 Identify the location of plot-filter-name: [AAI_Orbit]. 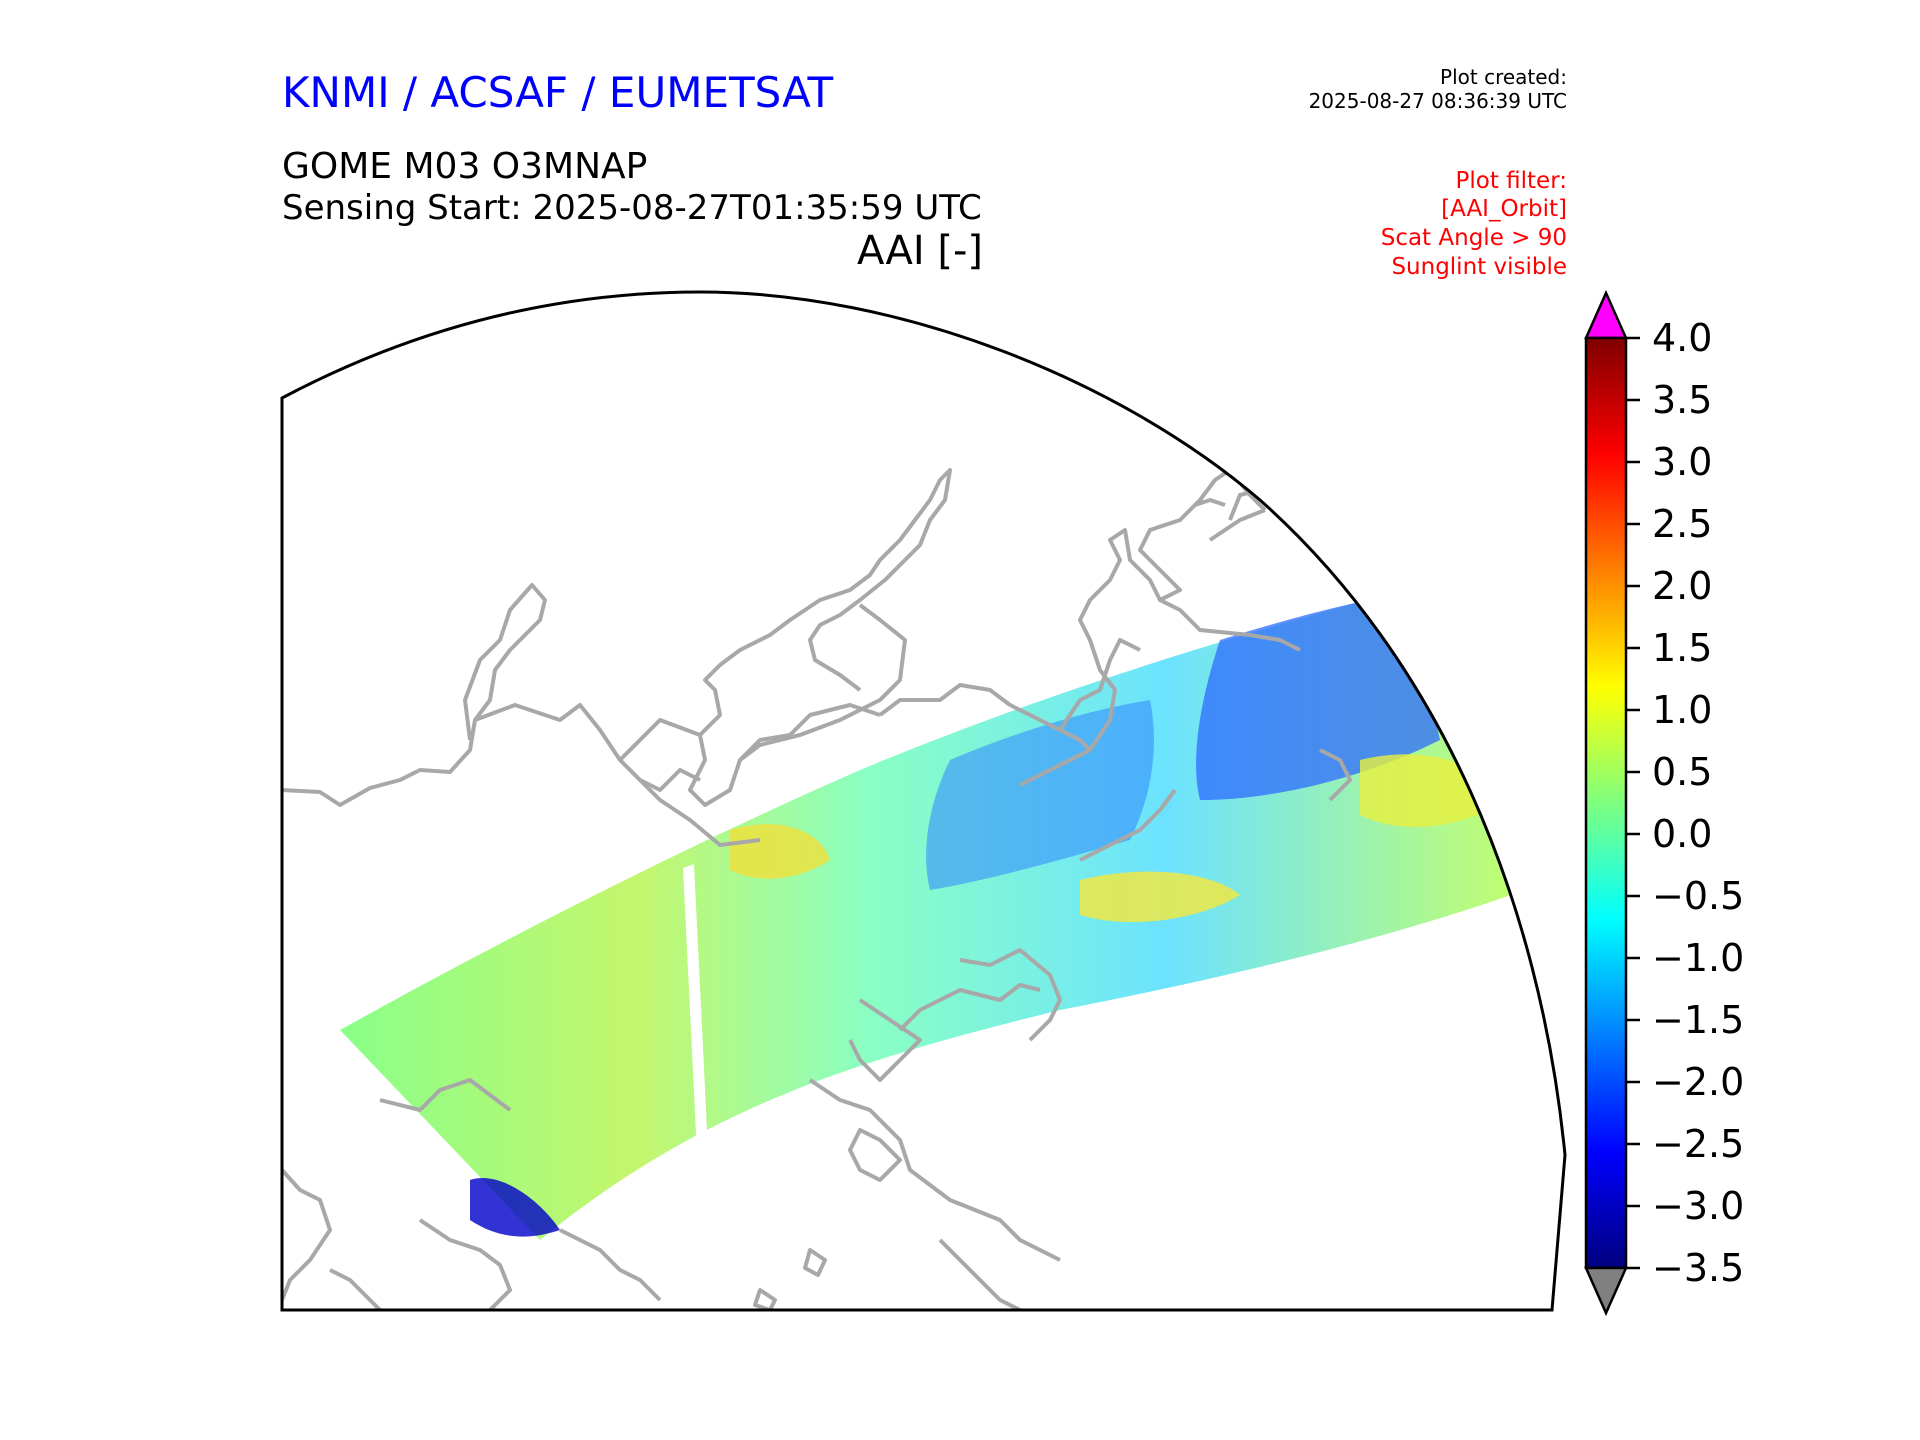
(1504, 209).